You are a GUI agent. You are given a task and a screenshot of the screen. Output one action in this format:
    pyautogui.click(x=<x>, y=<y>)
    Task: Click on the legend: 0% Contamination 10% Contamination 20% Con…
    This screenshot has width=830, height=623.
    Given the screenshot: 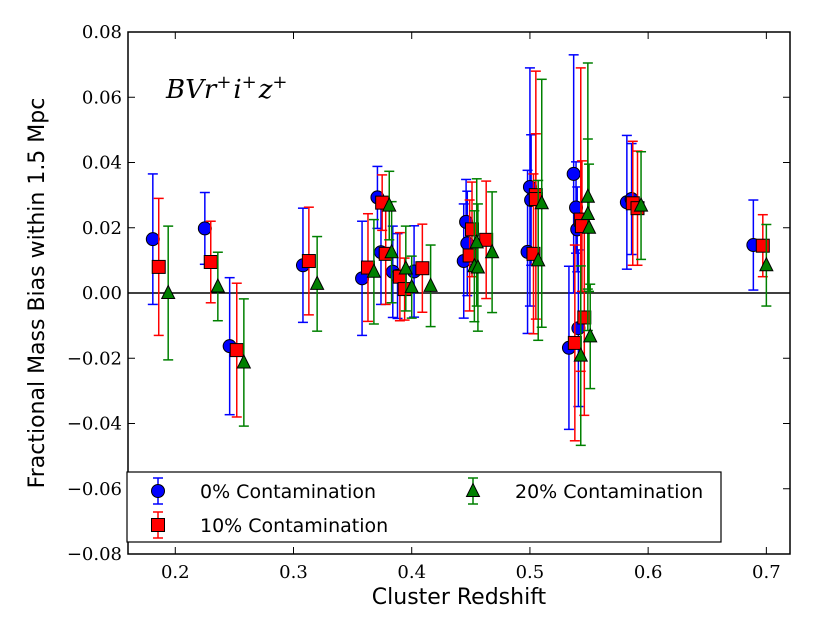 What is the action you would take?
    pyautogui.click(x=424, y=507)
    